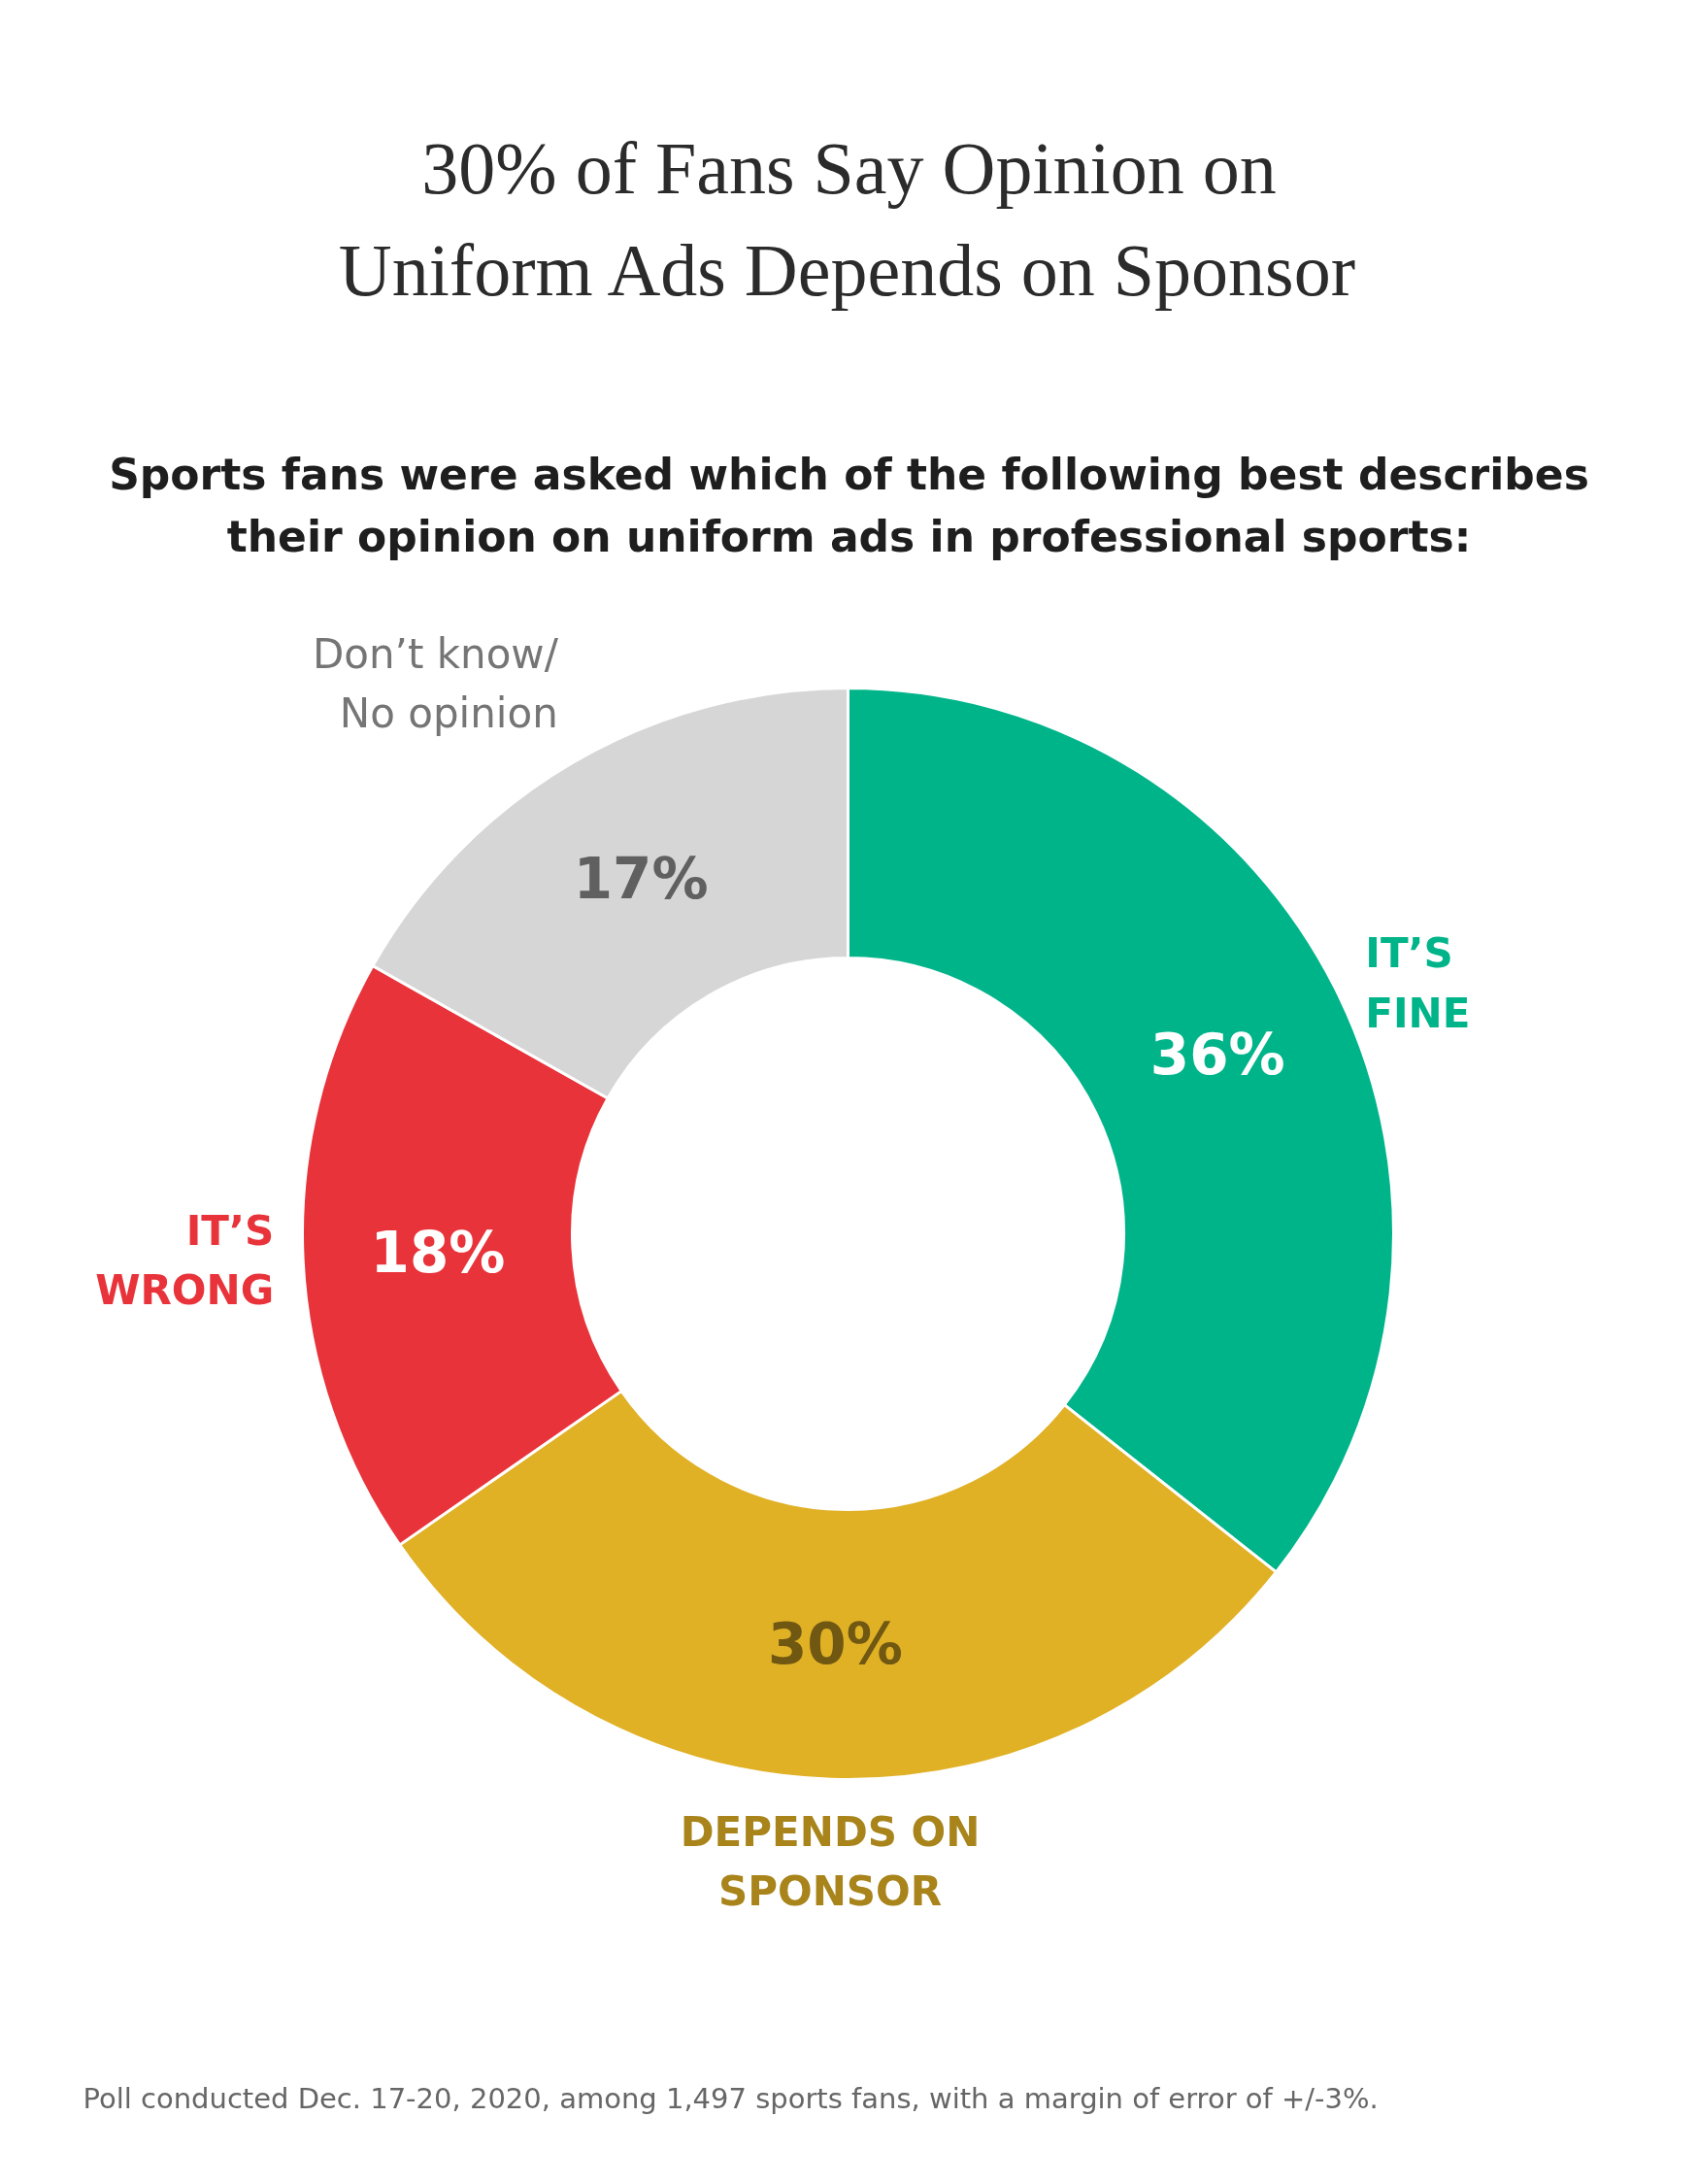 The width and height of the screenshot is (1698, 2184). Describe the element at coordinates (185, 1260) in the screenshot. I see `slice-label: IT’S WRONG` at that location.